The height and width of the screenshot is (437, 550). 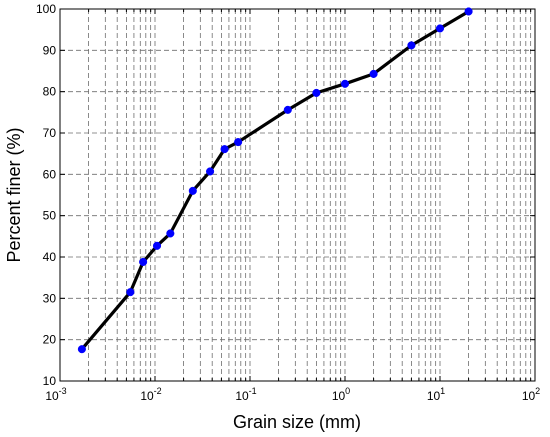 What do you see at coordinates (50, 174) in the screenshot?
I see `y-tick-label: 60` at bounding box center [50, 174].